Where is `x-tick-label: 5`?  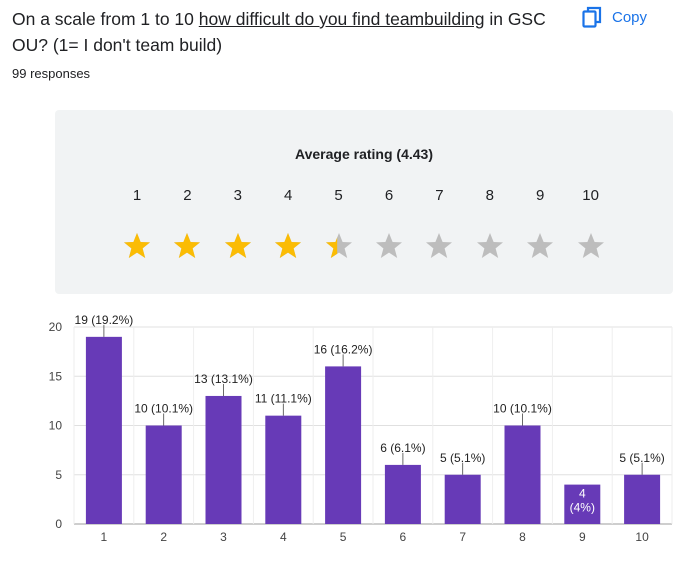 x-tick-label: 5 is located at coordinates (343, 537).